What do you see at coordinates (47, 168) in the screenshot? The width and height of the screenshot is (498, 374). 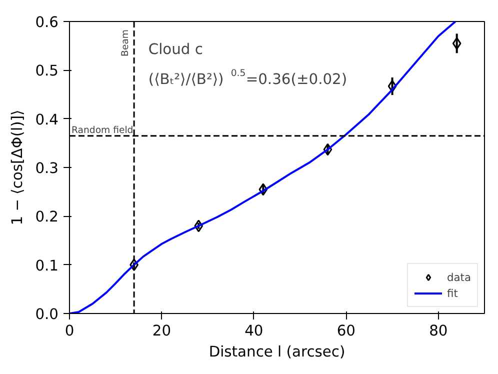 I see `y-tick-label: 0.3` at bounding box center [47, 168].